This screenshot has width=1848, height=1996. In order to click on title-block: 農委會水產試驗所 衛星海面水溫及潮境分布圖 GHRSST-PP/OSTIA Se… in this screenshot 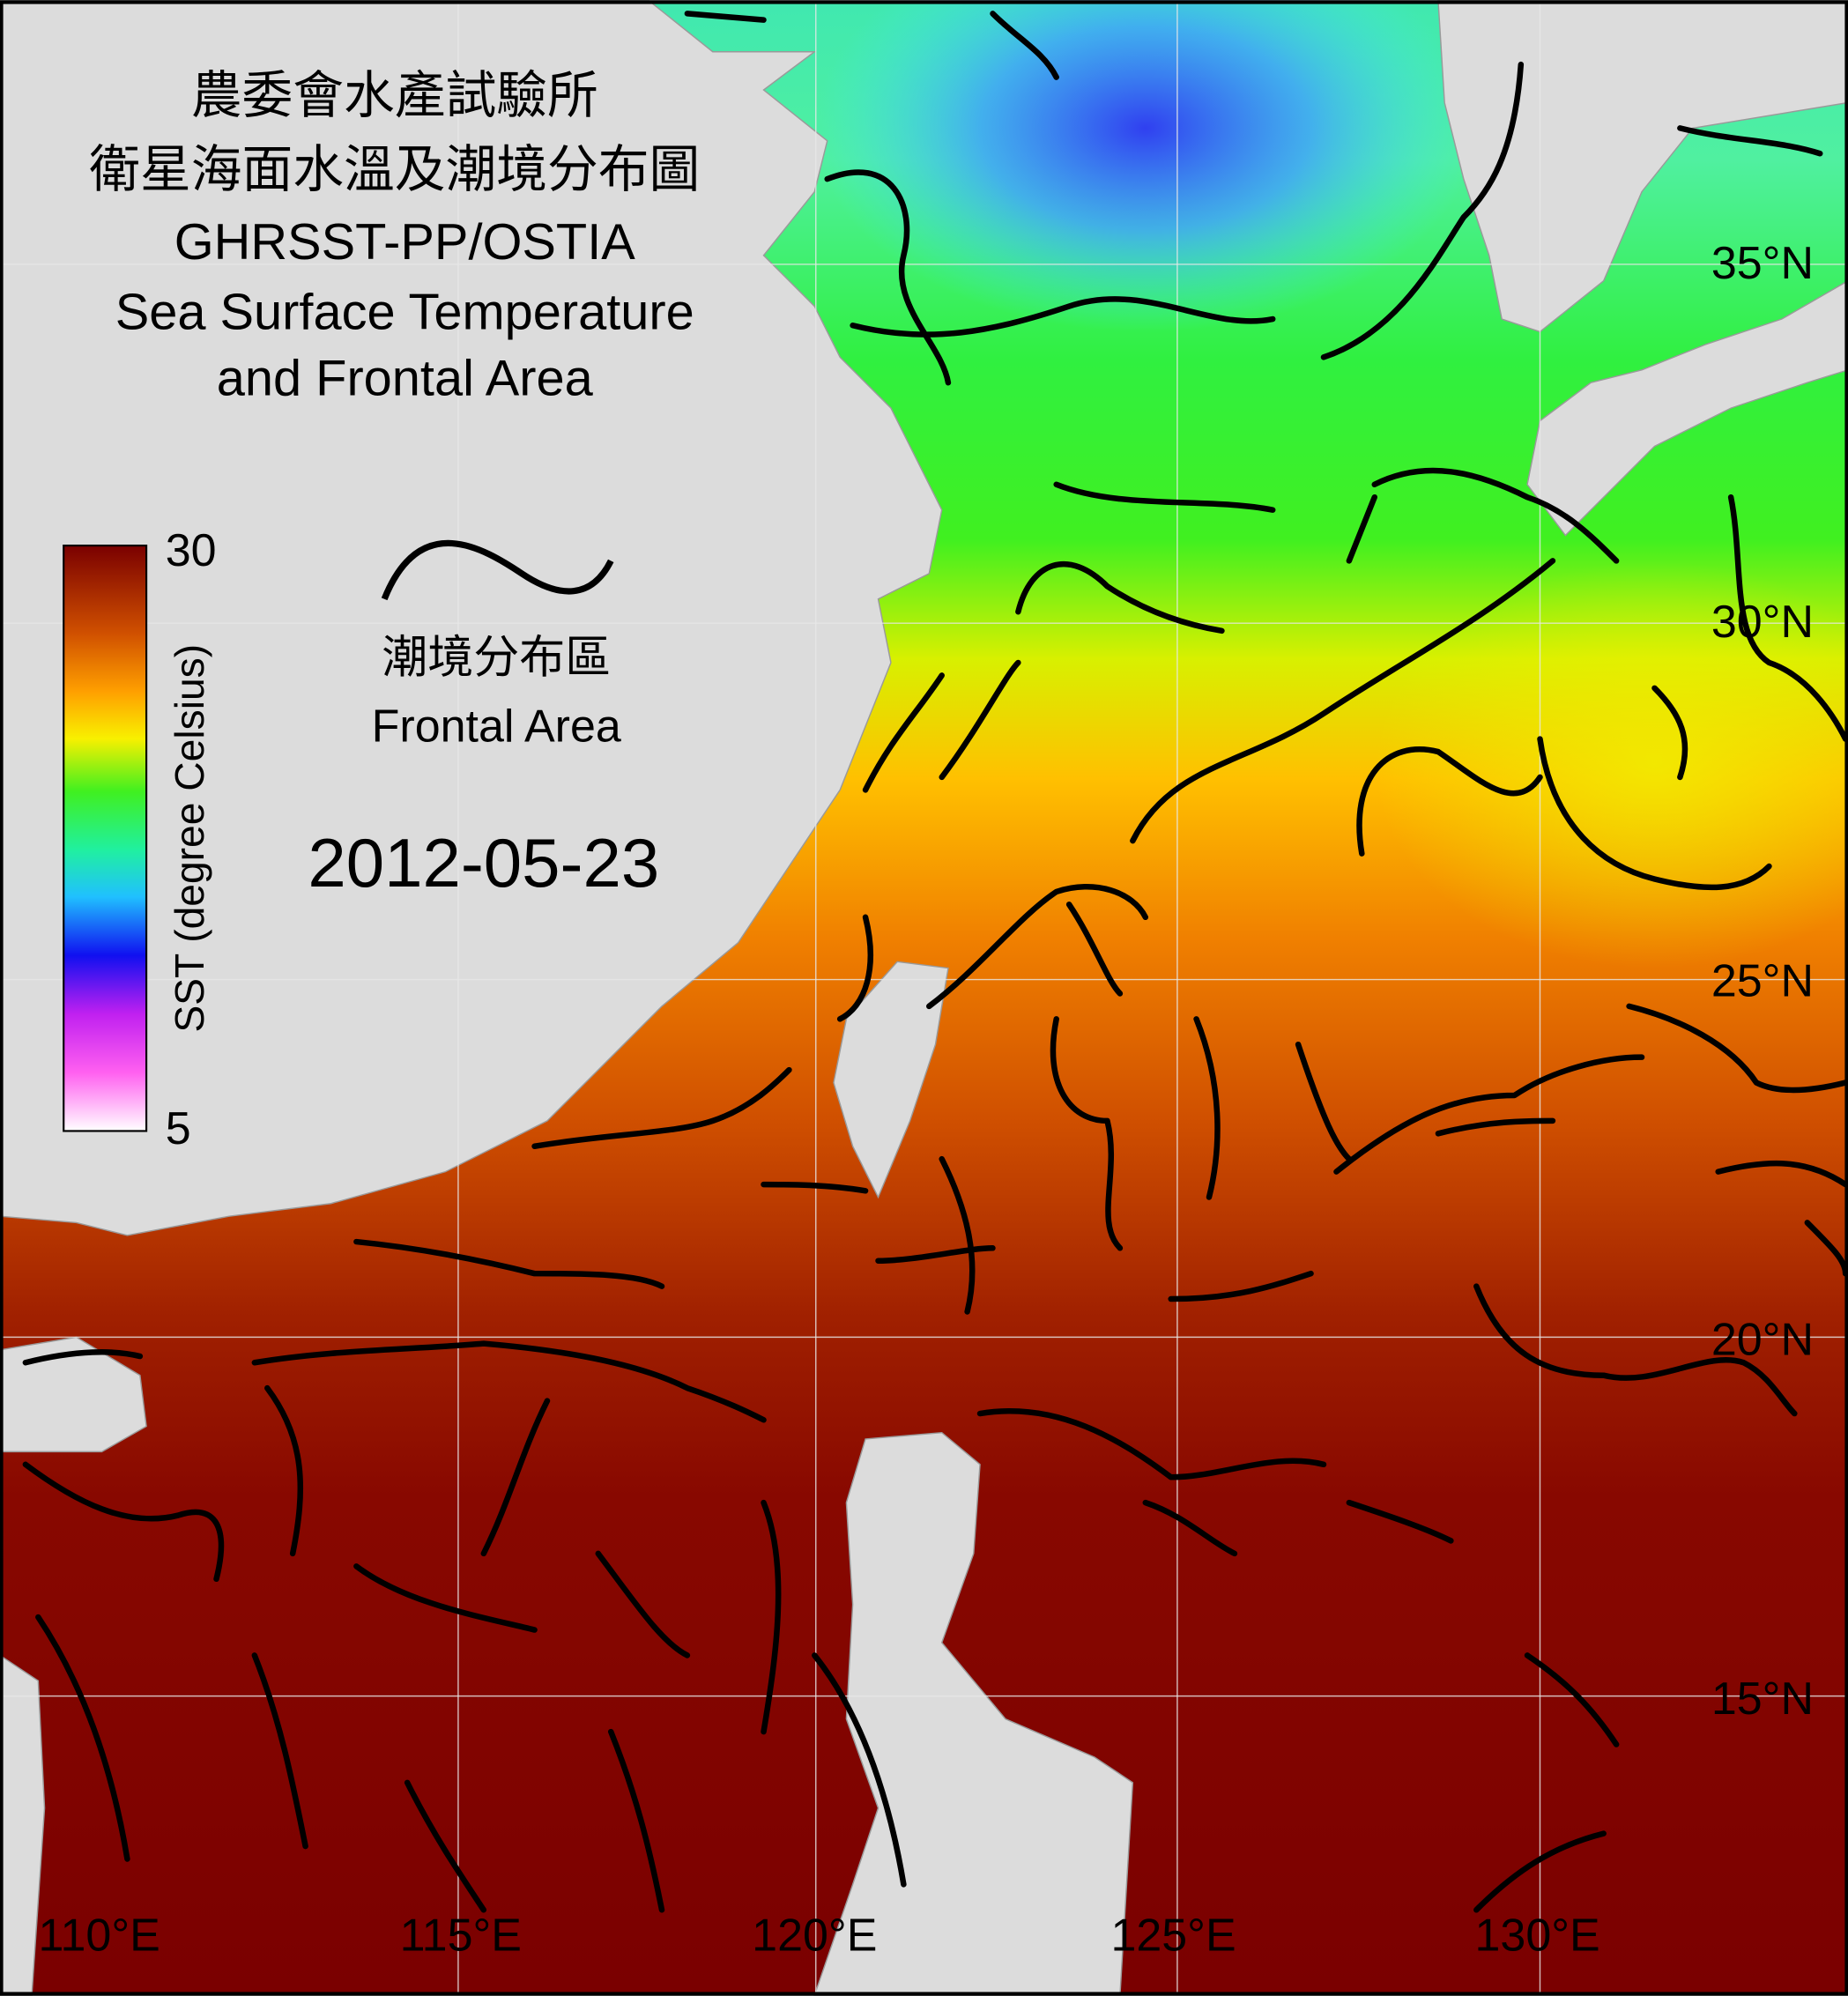, I will do `click(395, 237)`.